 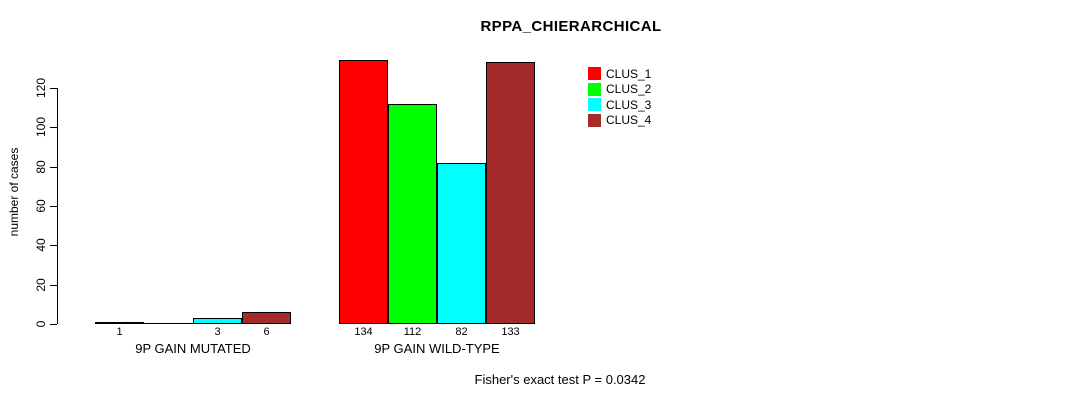 What do you see at coordinates (461, 332) in the screenshot?
I see `bar-value-label: 82` at bounding box center [461, 332].